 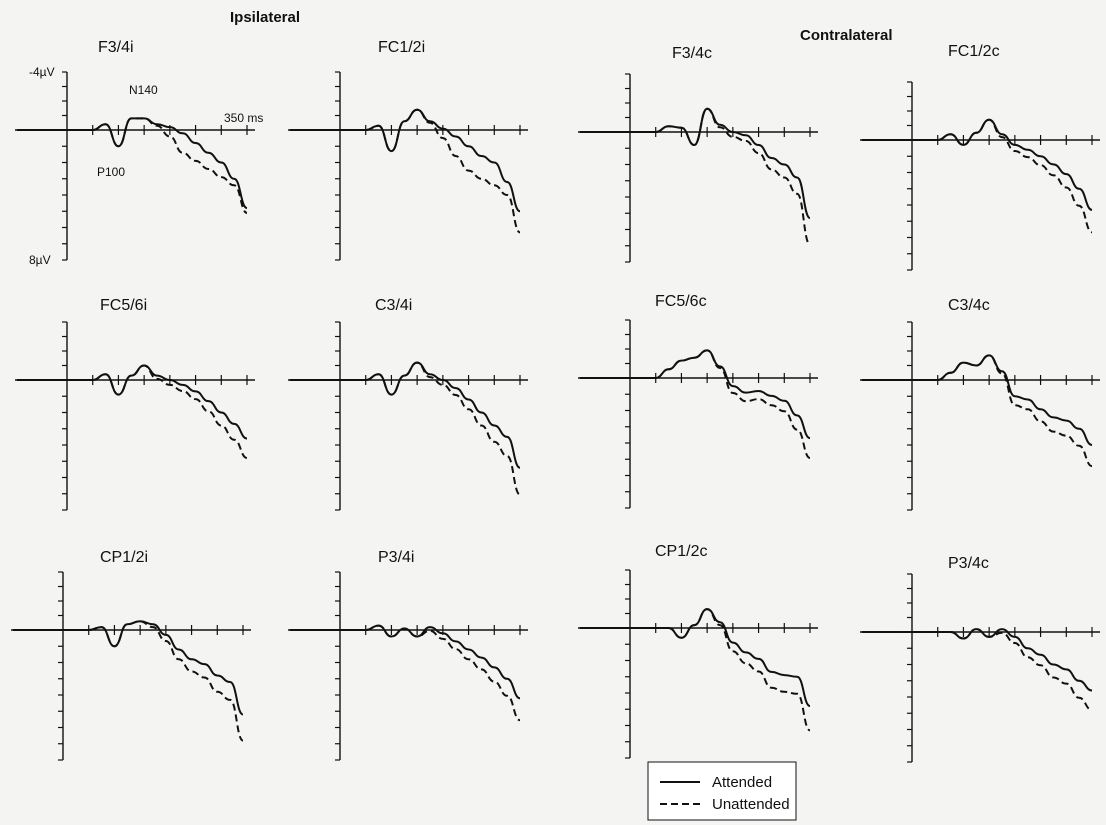 I want to click on panel-7: C3/4c, so click(x=980, y=404).